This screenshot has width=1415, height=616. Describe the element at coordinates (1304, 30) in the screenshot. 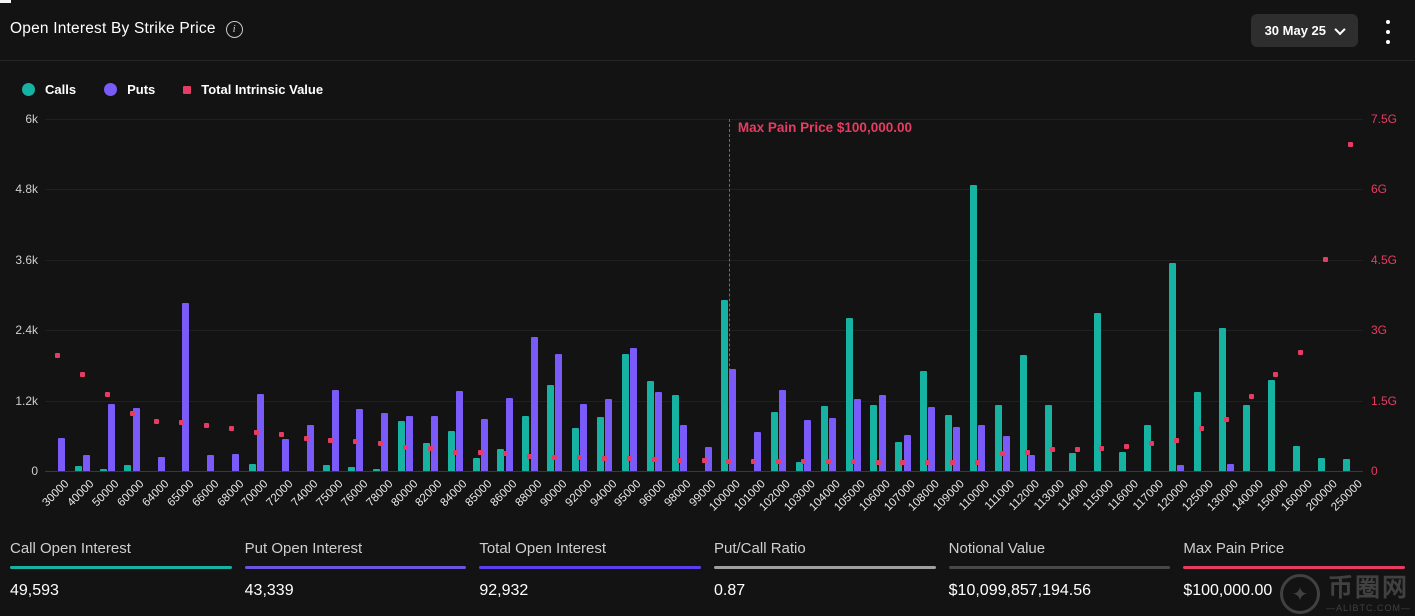

I see `expiry-date-dropdown: 30 May 25` at that location.